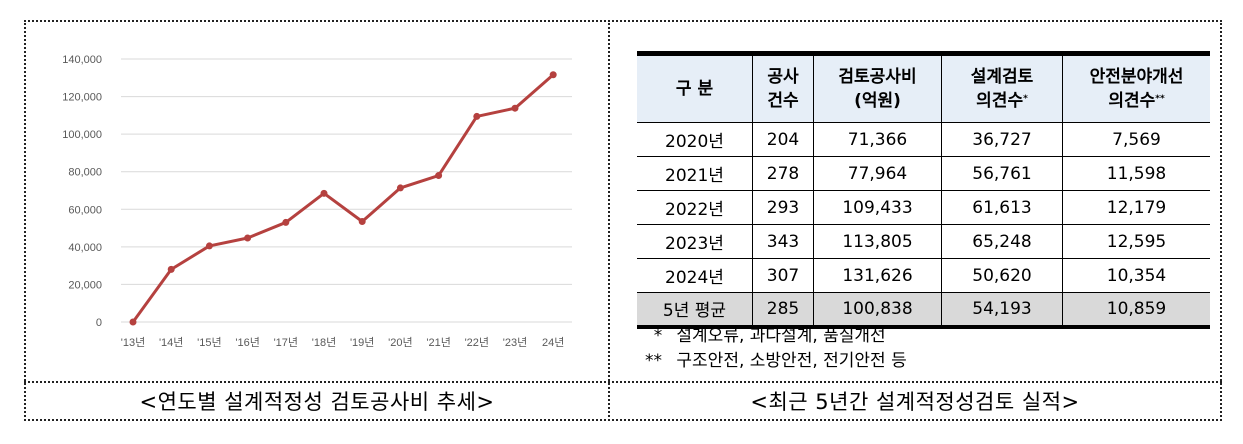 This screenshot has height=444, width=1243. Describe the element at coordinates (1002, 207) in the screenshot. I see `cell-design-opinions: 61,613` at that location.